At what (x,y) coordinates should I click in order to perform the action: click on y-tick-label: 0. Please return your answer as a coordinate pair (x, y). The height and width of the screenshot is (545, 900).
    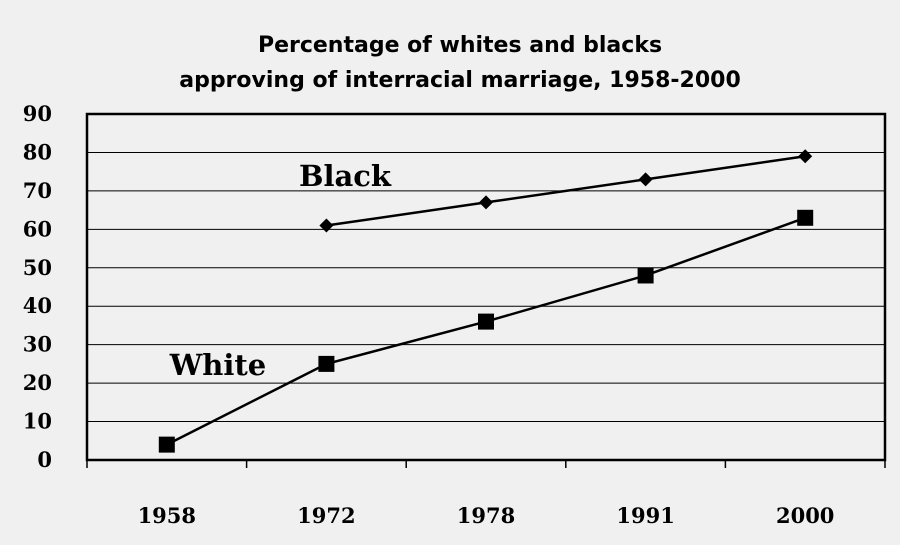
    Looking at the image, I should click on (44, 459).